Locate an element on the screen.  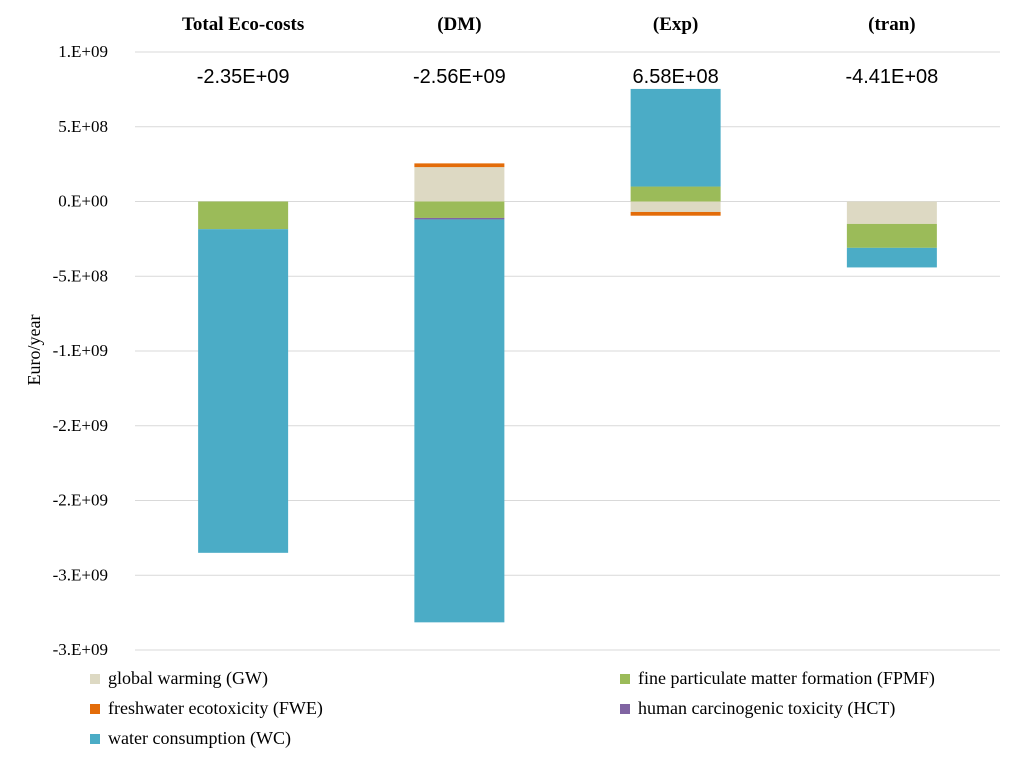
legend-item: global warming (GW) is located at coordinates (179, 678).